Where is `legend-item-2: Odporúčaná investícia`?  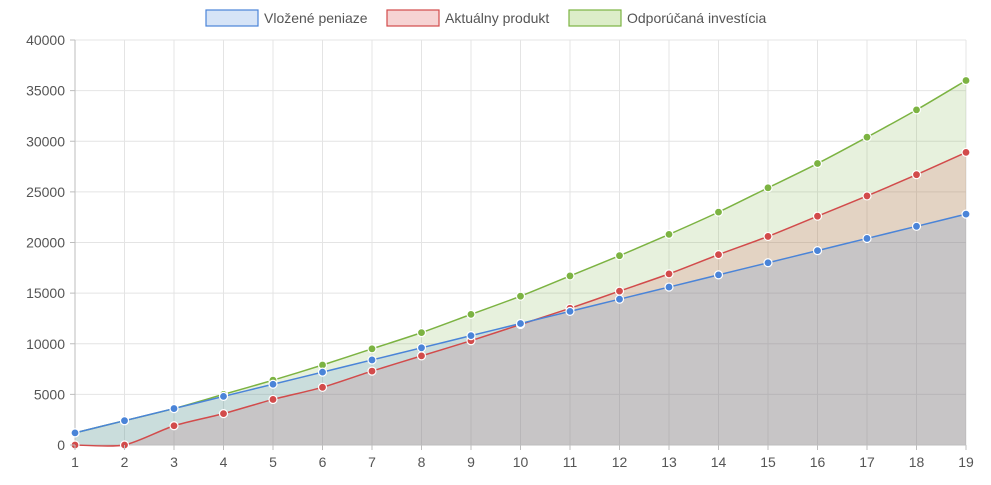 legend-item-2: Odporúčaná investícia is located at coordinates (667, 18).